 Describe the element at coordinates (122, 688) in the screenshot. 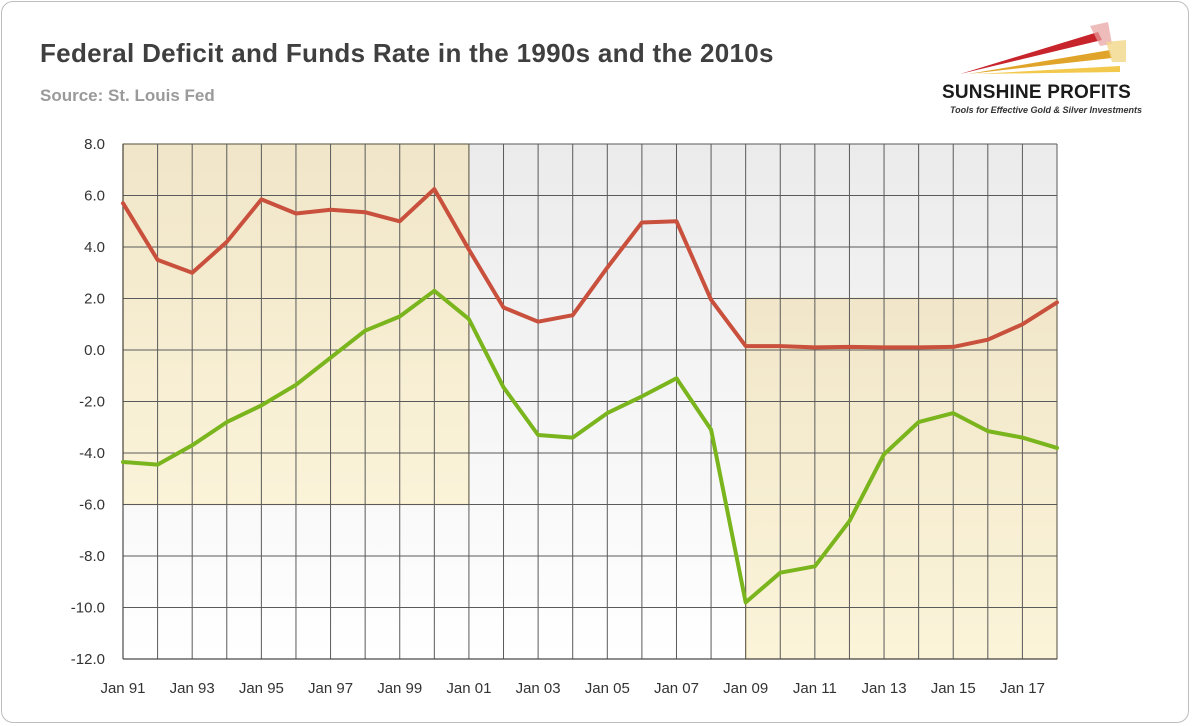

I see `x-tick-label: Jan 91` at that location.